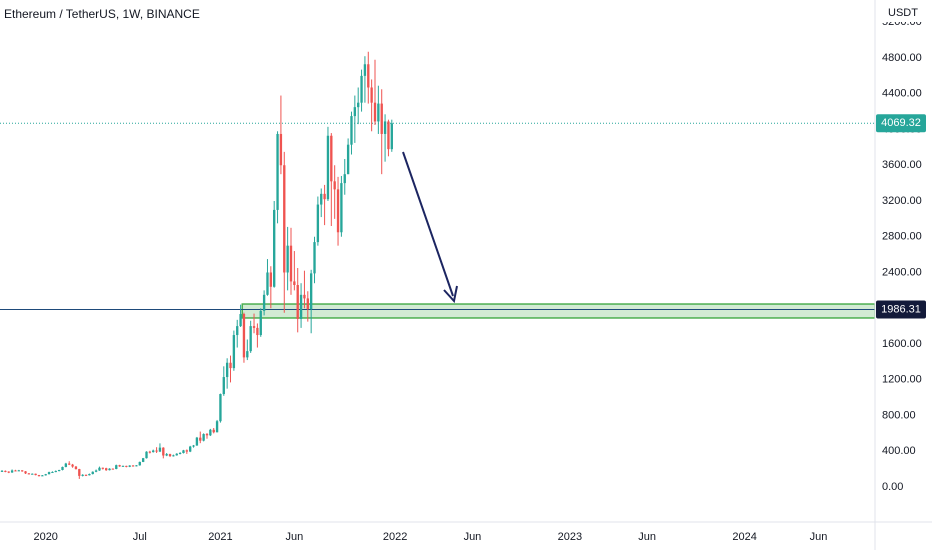 The height and width of the screenshot is (550, 932). I want to click on y-tick-label: 3600.00, so click(902, 165).